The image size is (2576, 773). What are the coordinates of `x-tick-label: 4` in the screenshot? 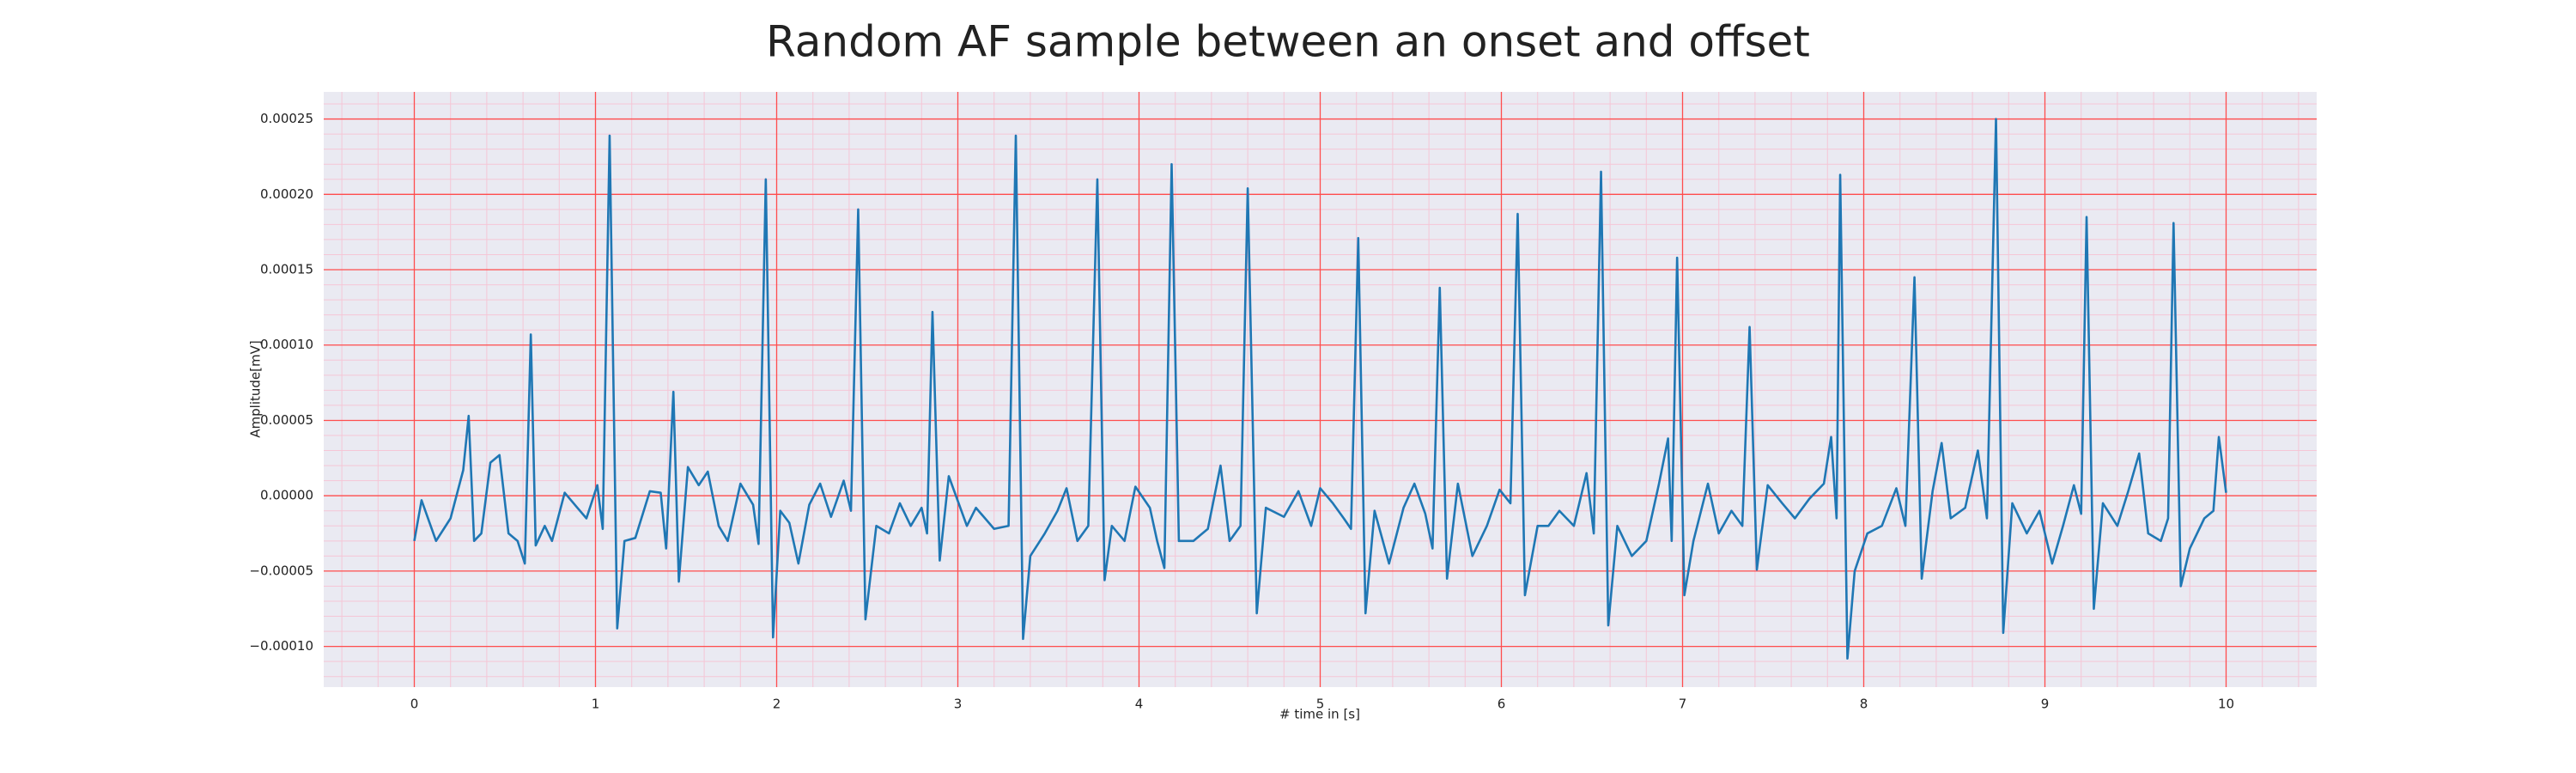 It's located at (1140, 704).